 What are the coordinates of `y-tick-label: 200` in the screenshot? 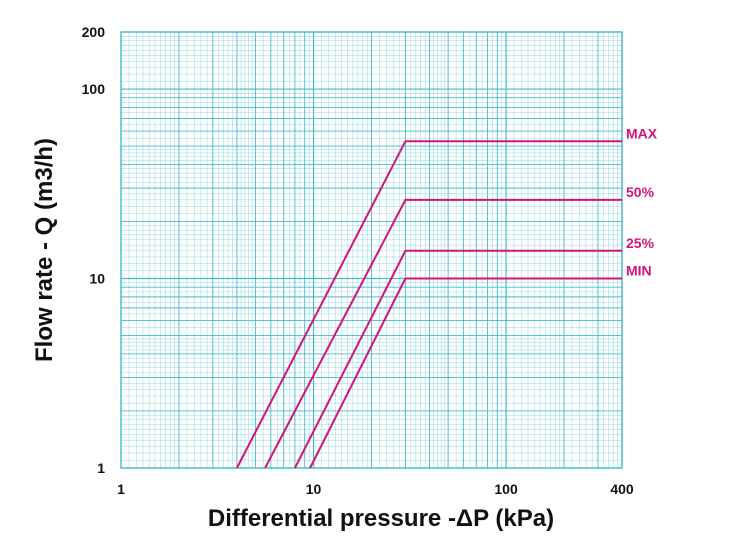 It's located at (94, 32).